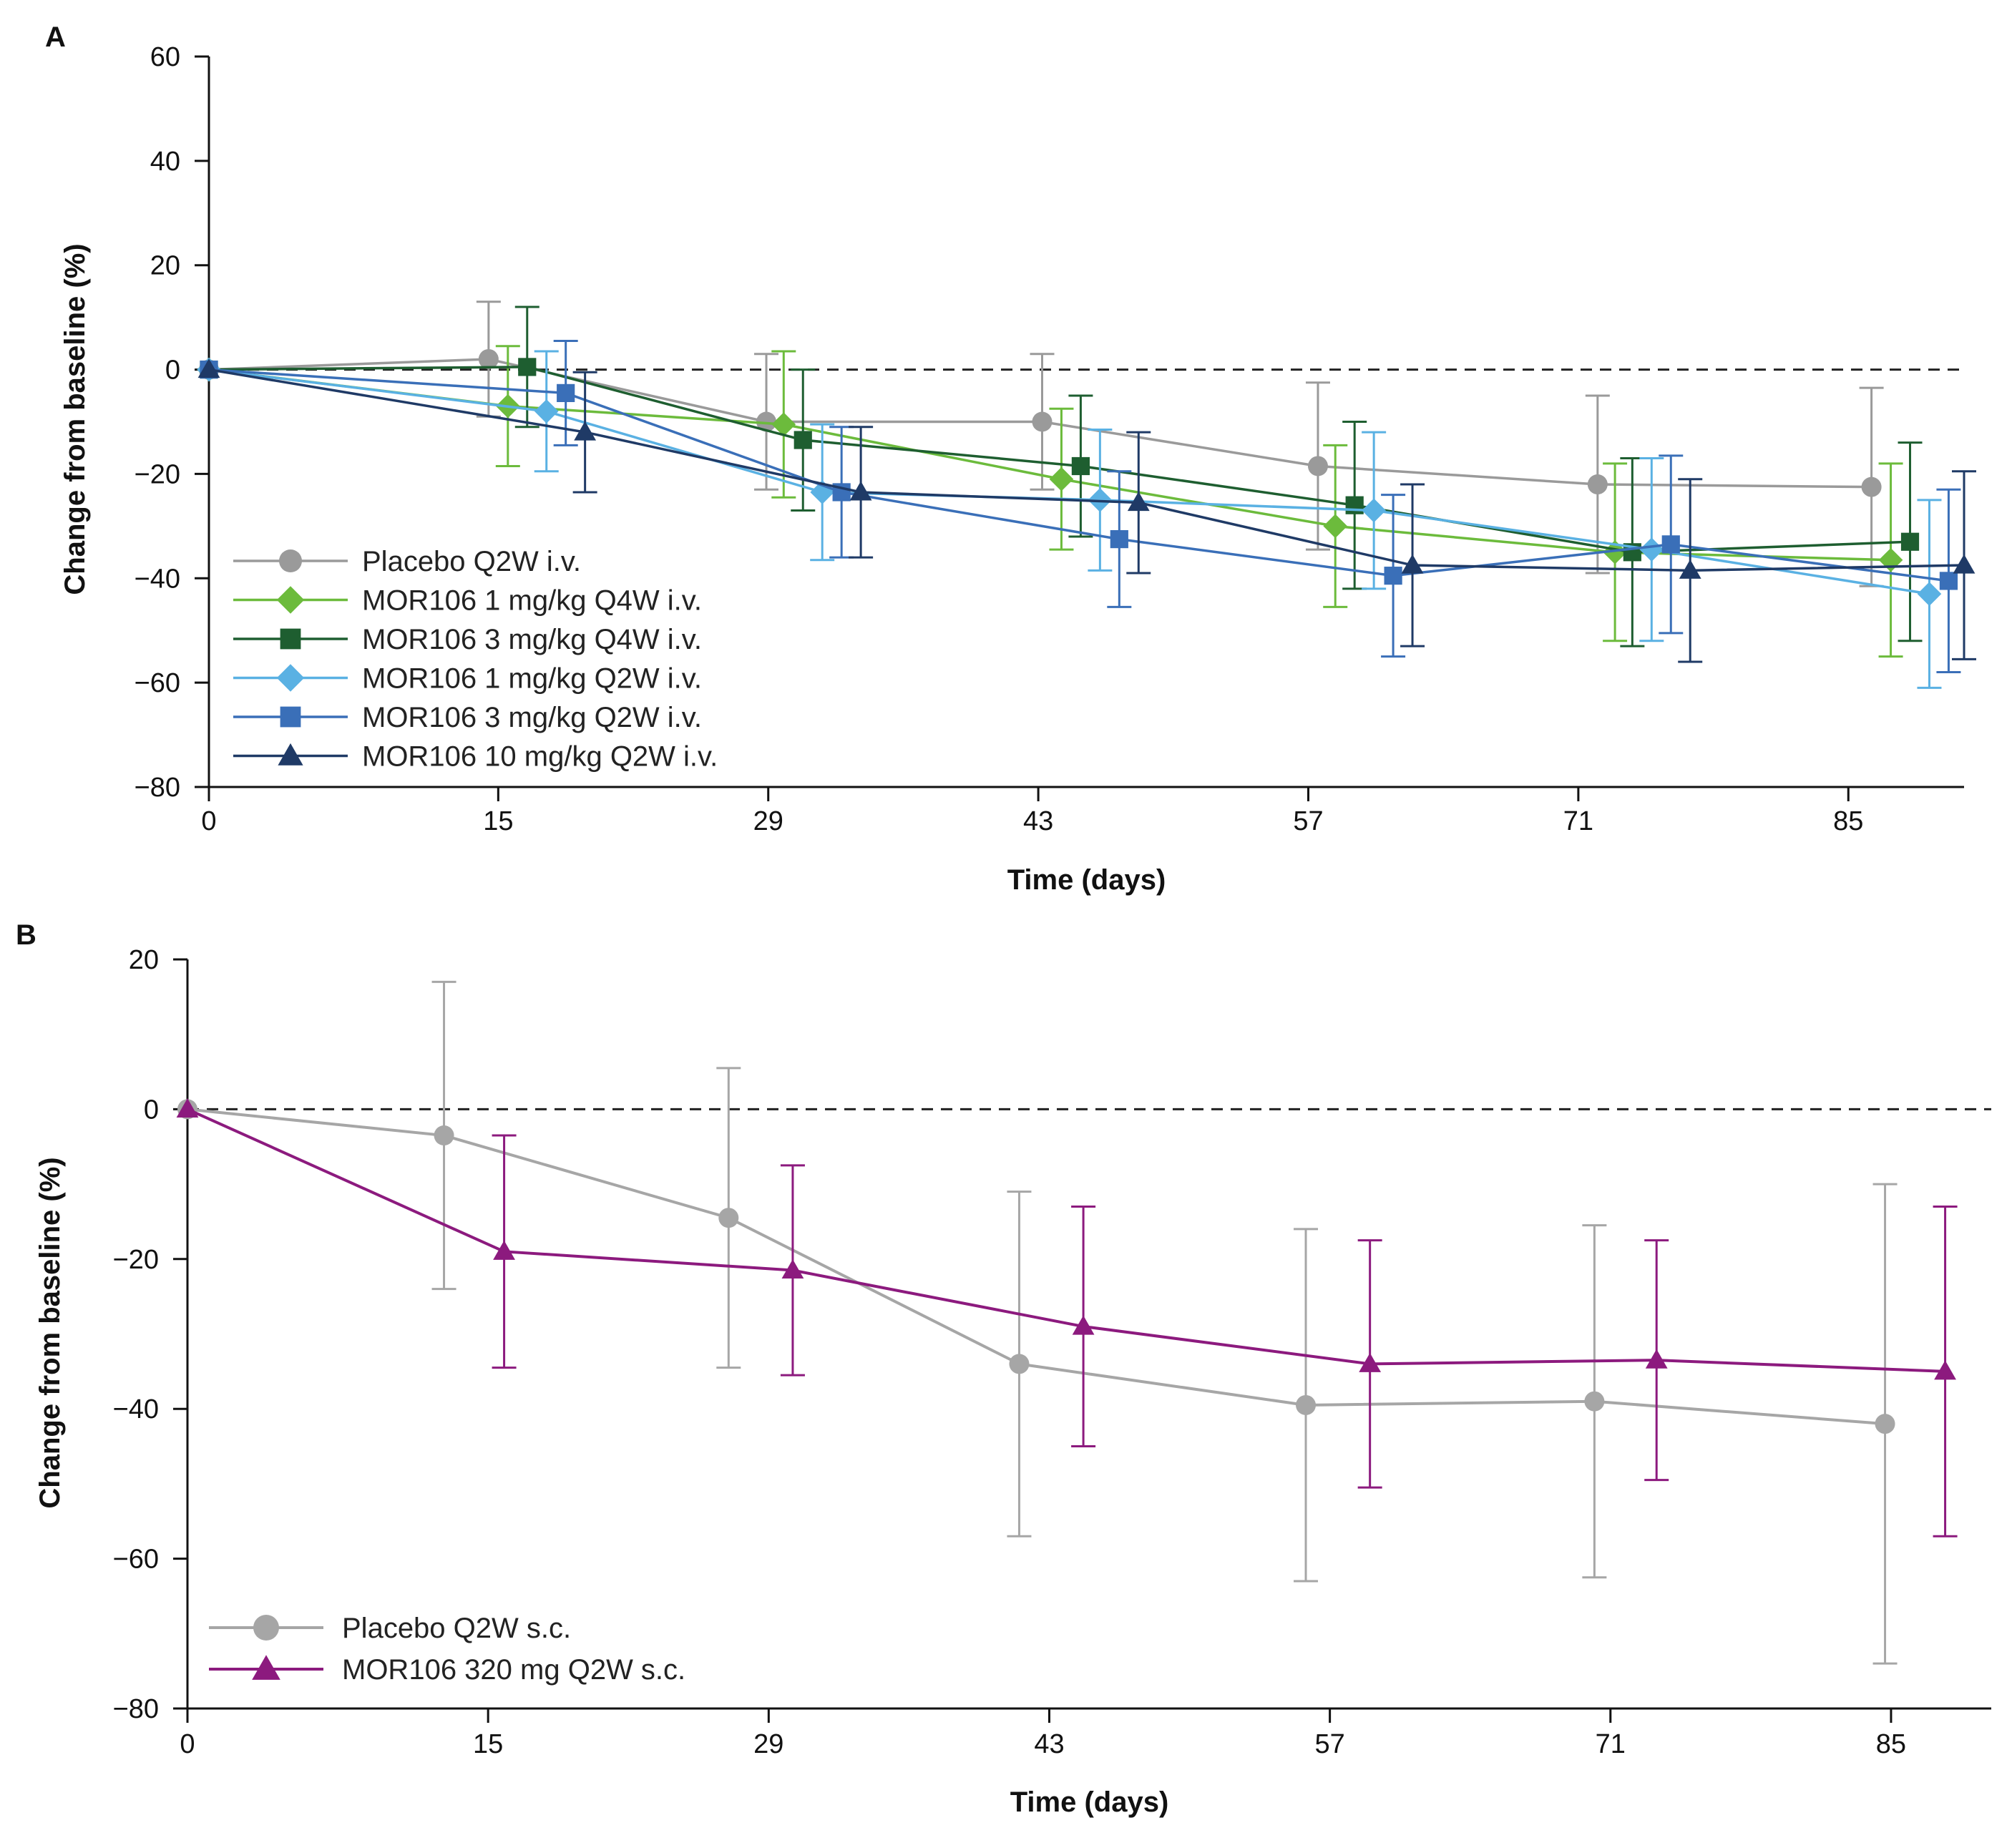  I want to click on panel-b-y-tick-label: −80, so click(136, 1709).